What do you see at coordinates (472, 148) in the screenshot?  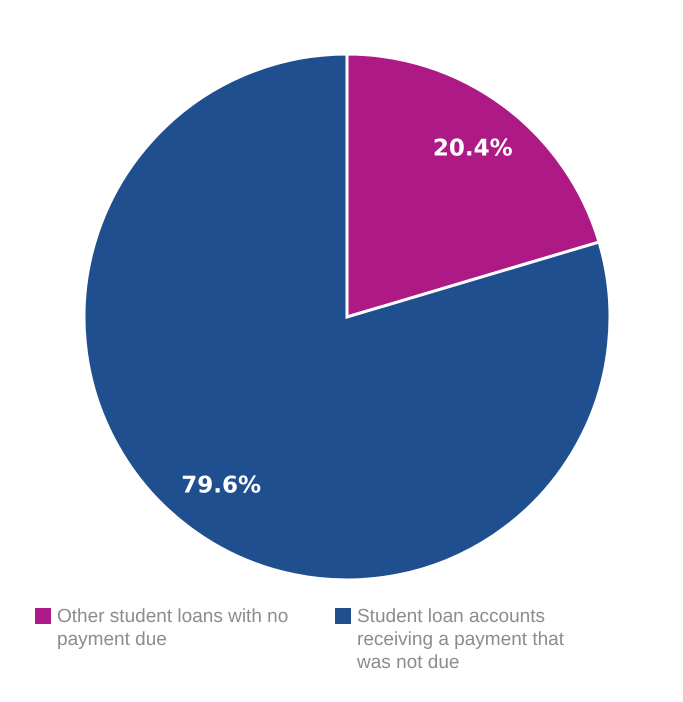 I see `data-label: 20.4%` at bounding box center [472, 148].